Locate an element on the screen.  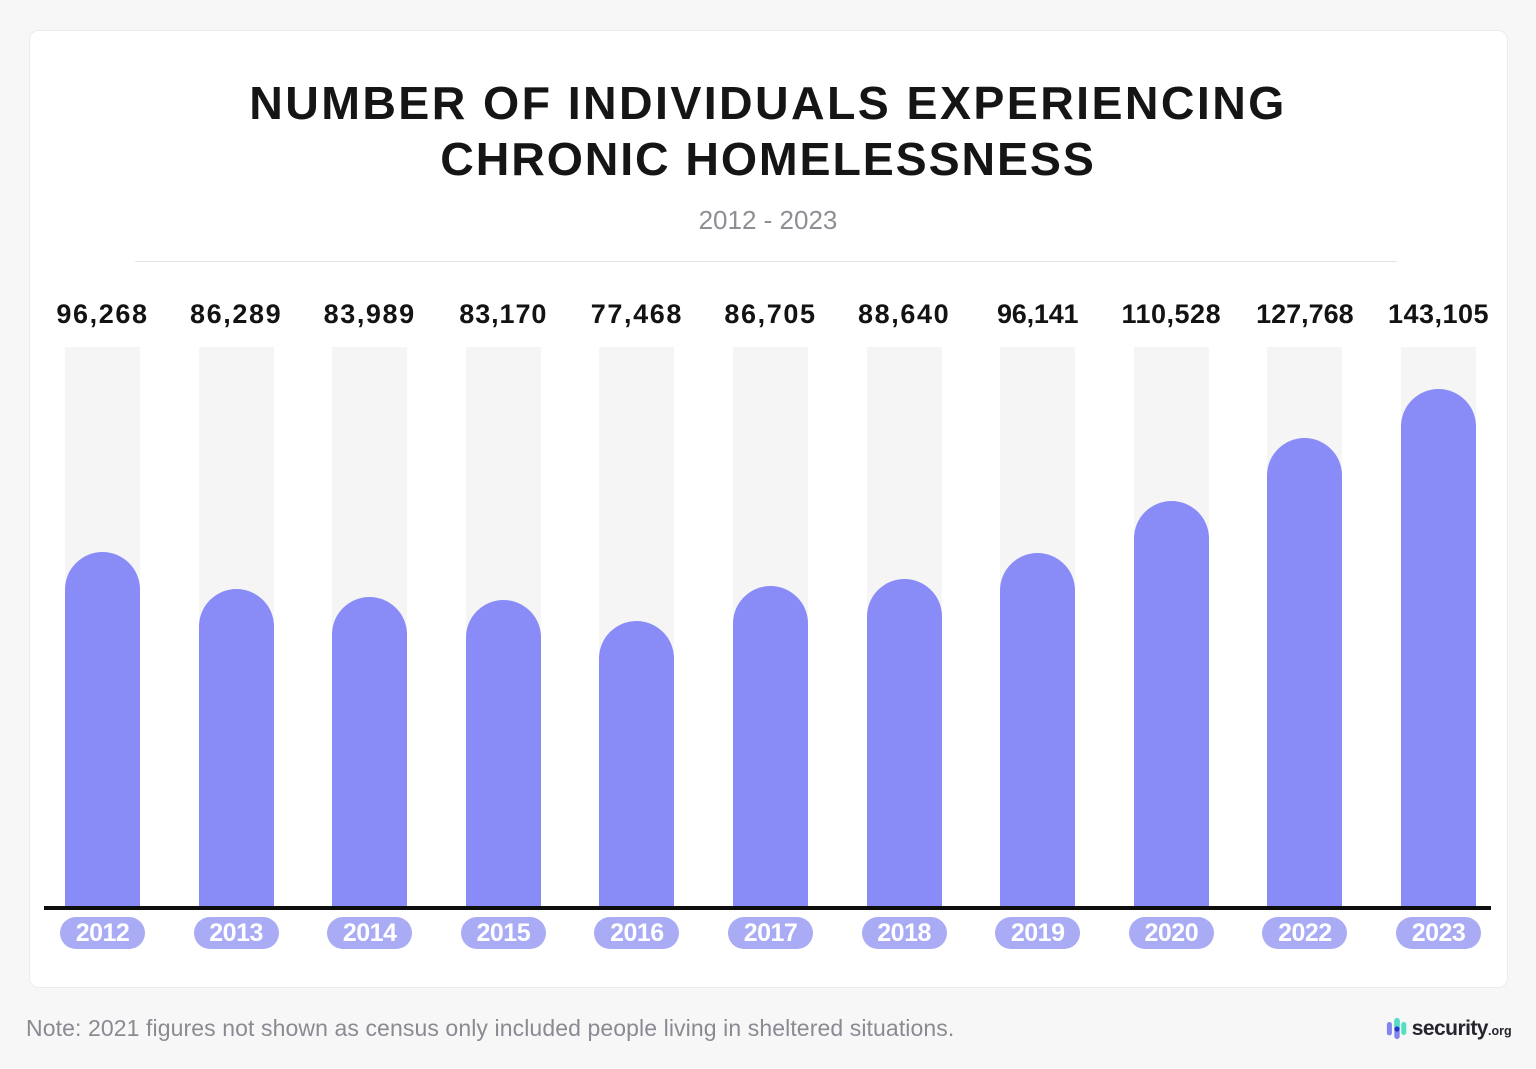
svg-text: .org is located at coordinates (1500, 1031).